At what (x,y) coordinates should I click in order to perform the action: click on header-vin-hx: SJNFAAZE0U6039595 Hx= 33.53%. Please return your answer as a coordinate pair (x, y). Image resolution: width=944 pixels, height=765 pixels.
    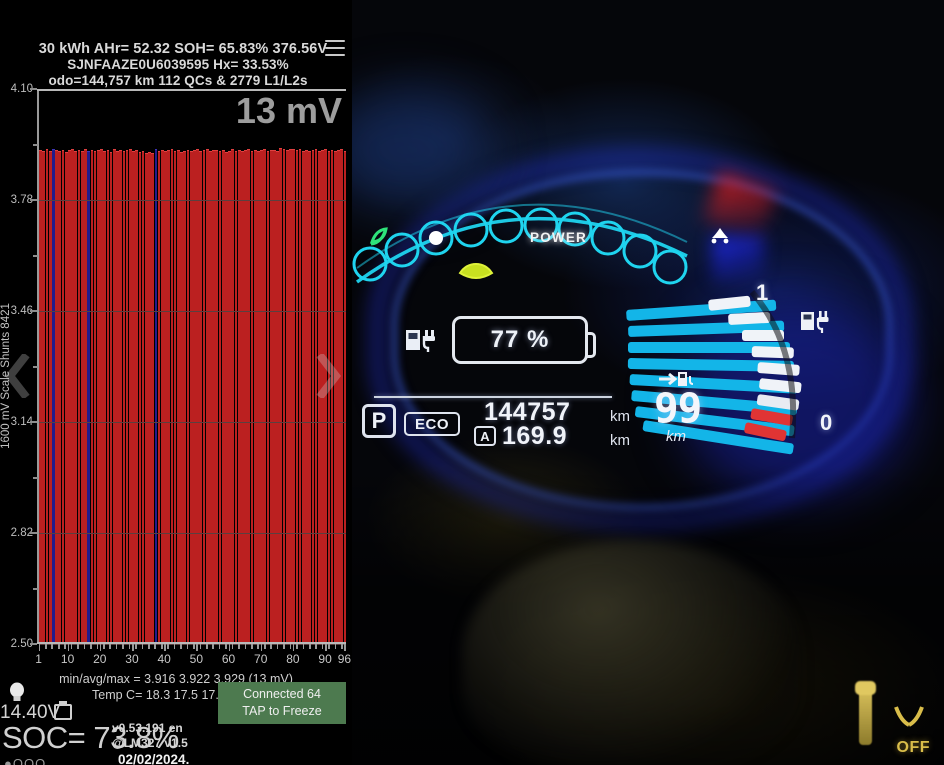
    Looking at the image, I should click on (178, 64).